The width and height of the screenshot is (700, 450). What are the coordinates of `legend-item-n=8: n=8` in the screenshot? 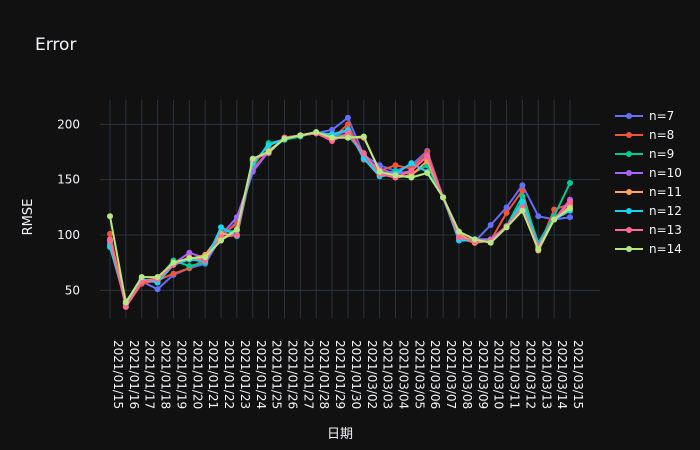 It's located at (644, 135).